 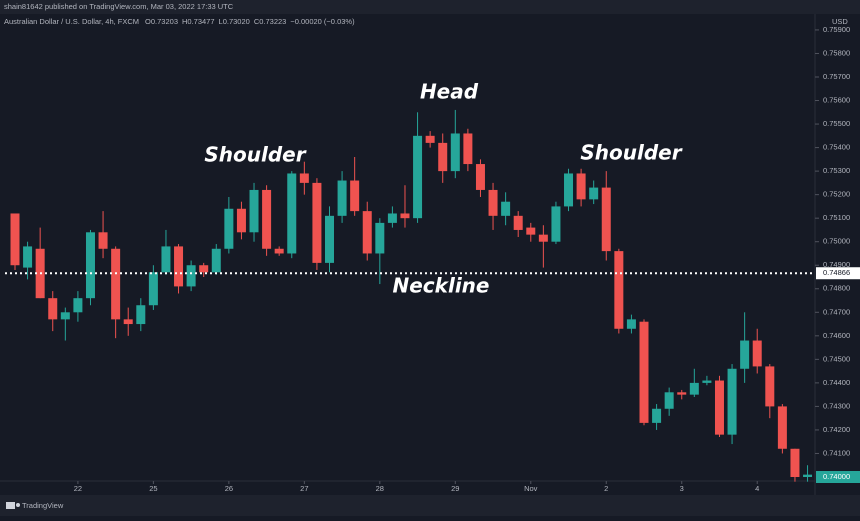 I want to click on y-tick-label: 0.75500, so click(x=836, y=123).